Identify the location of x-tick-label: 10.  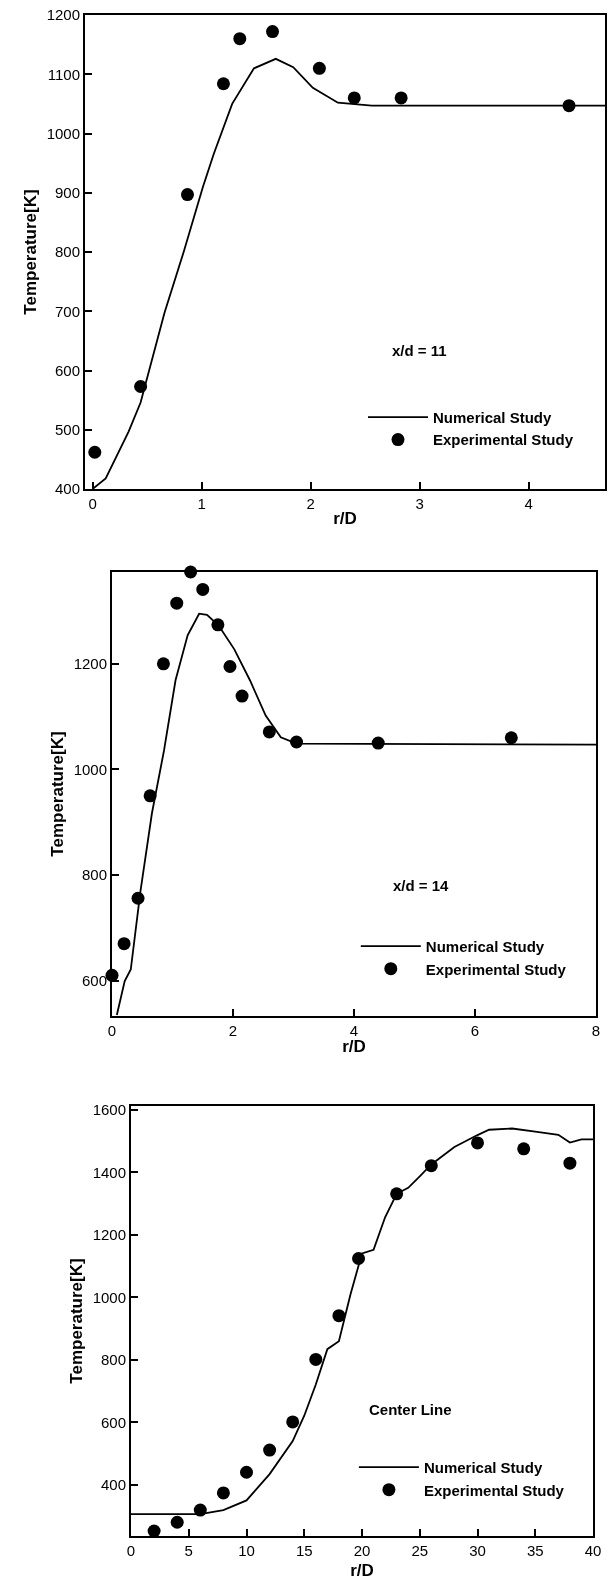
(246, 1550).